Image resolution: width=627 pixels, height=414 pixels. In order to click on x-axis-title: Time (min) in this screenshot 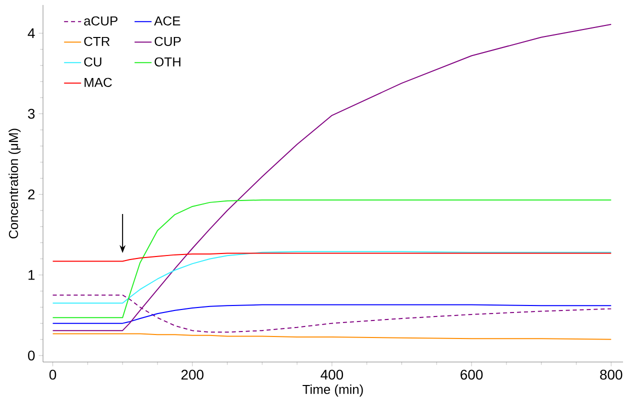, I will do `click(332, 390)`.